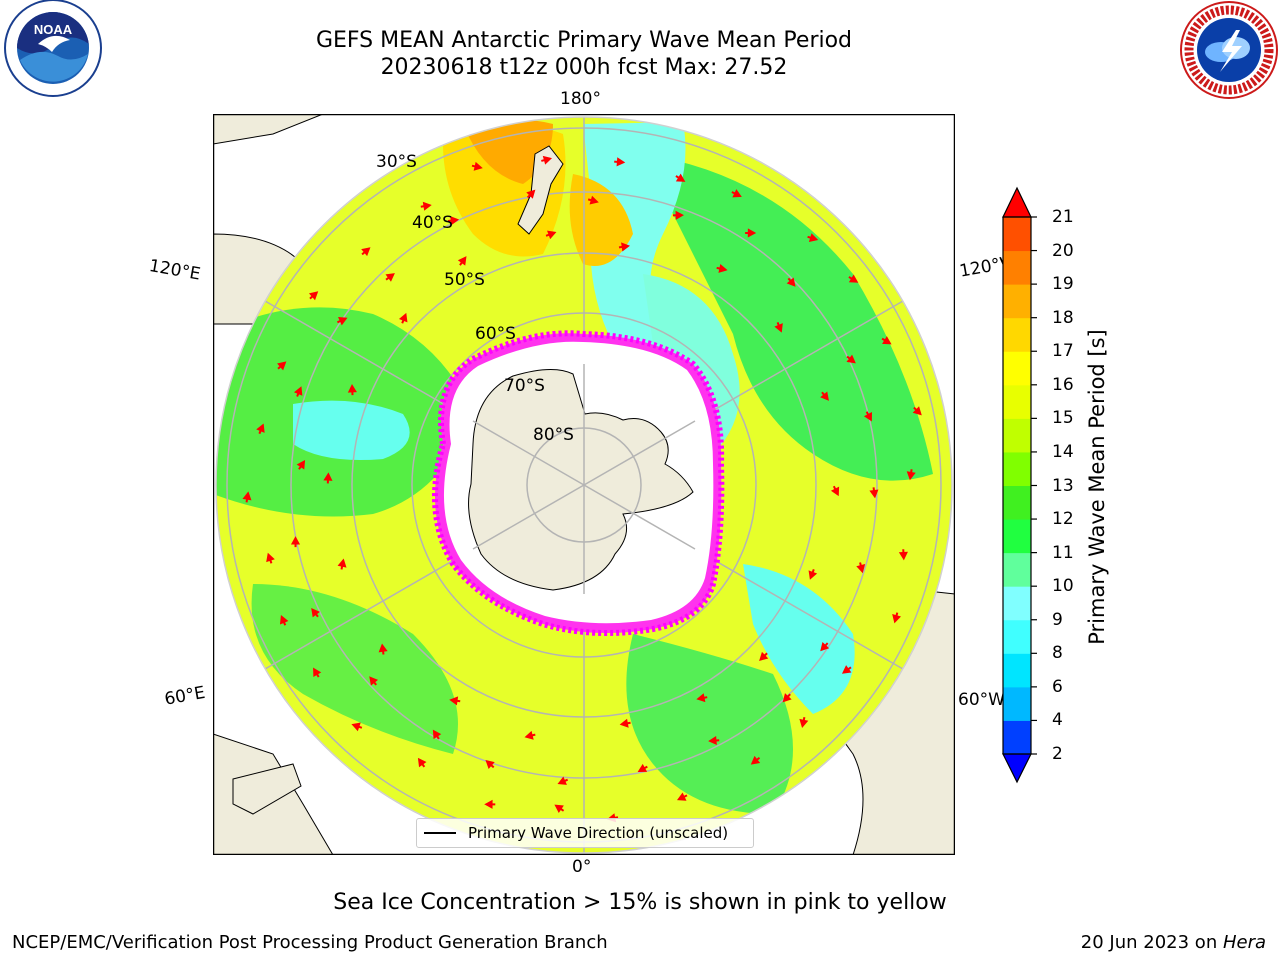 The height and width of the screenshot is (960, 1280). I want to click on colorbar-tick-label: 10, so click(1063, 586).